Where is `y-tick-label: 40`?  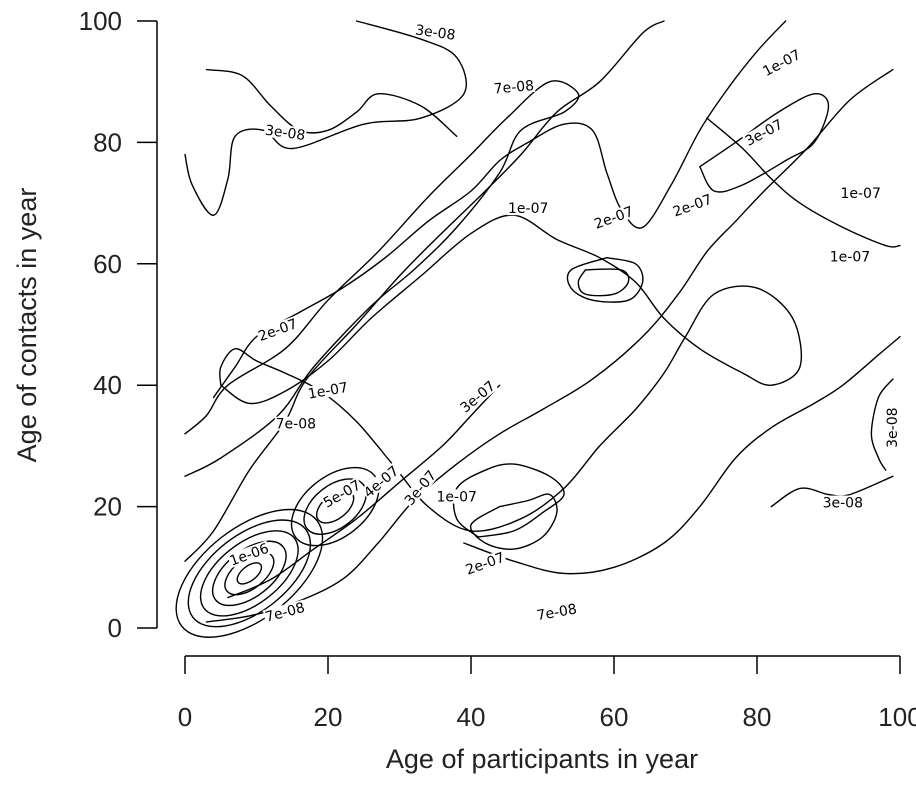 y-tick-label: 40 is located at coordinates (107, 385).